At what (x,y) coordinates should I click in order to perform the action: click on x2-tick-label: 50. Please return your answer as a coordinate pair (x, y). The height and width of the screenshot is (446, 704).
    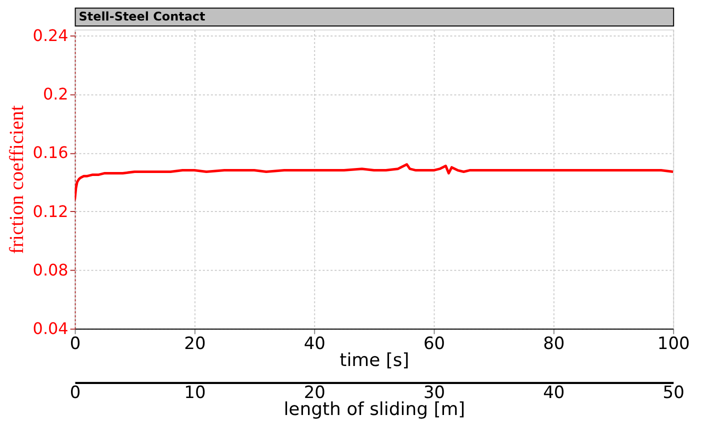
    Looking at the image, I should click on (673, 392).